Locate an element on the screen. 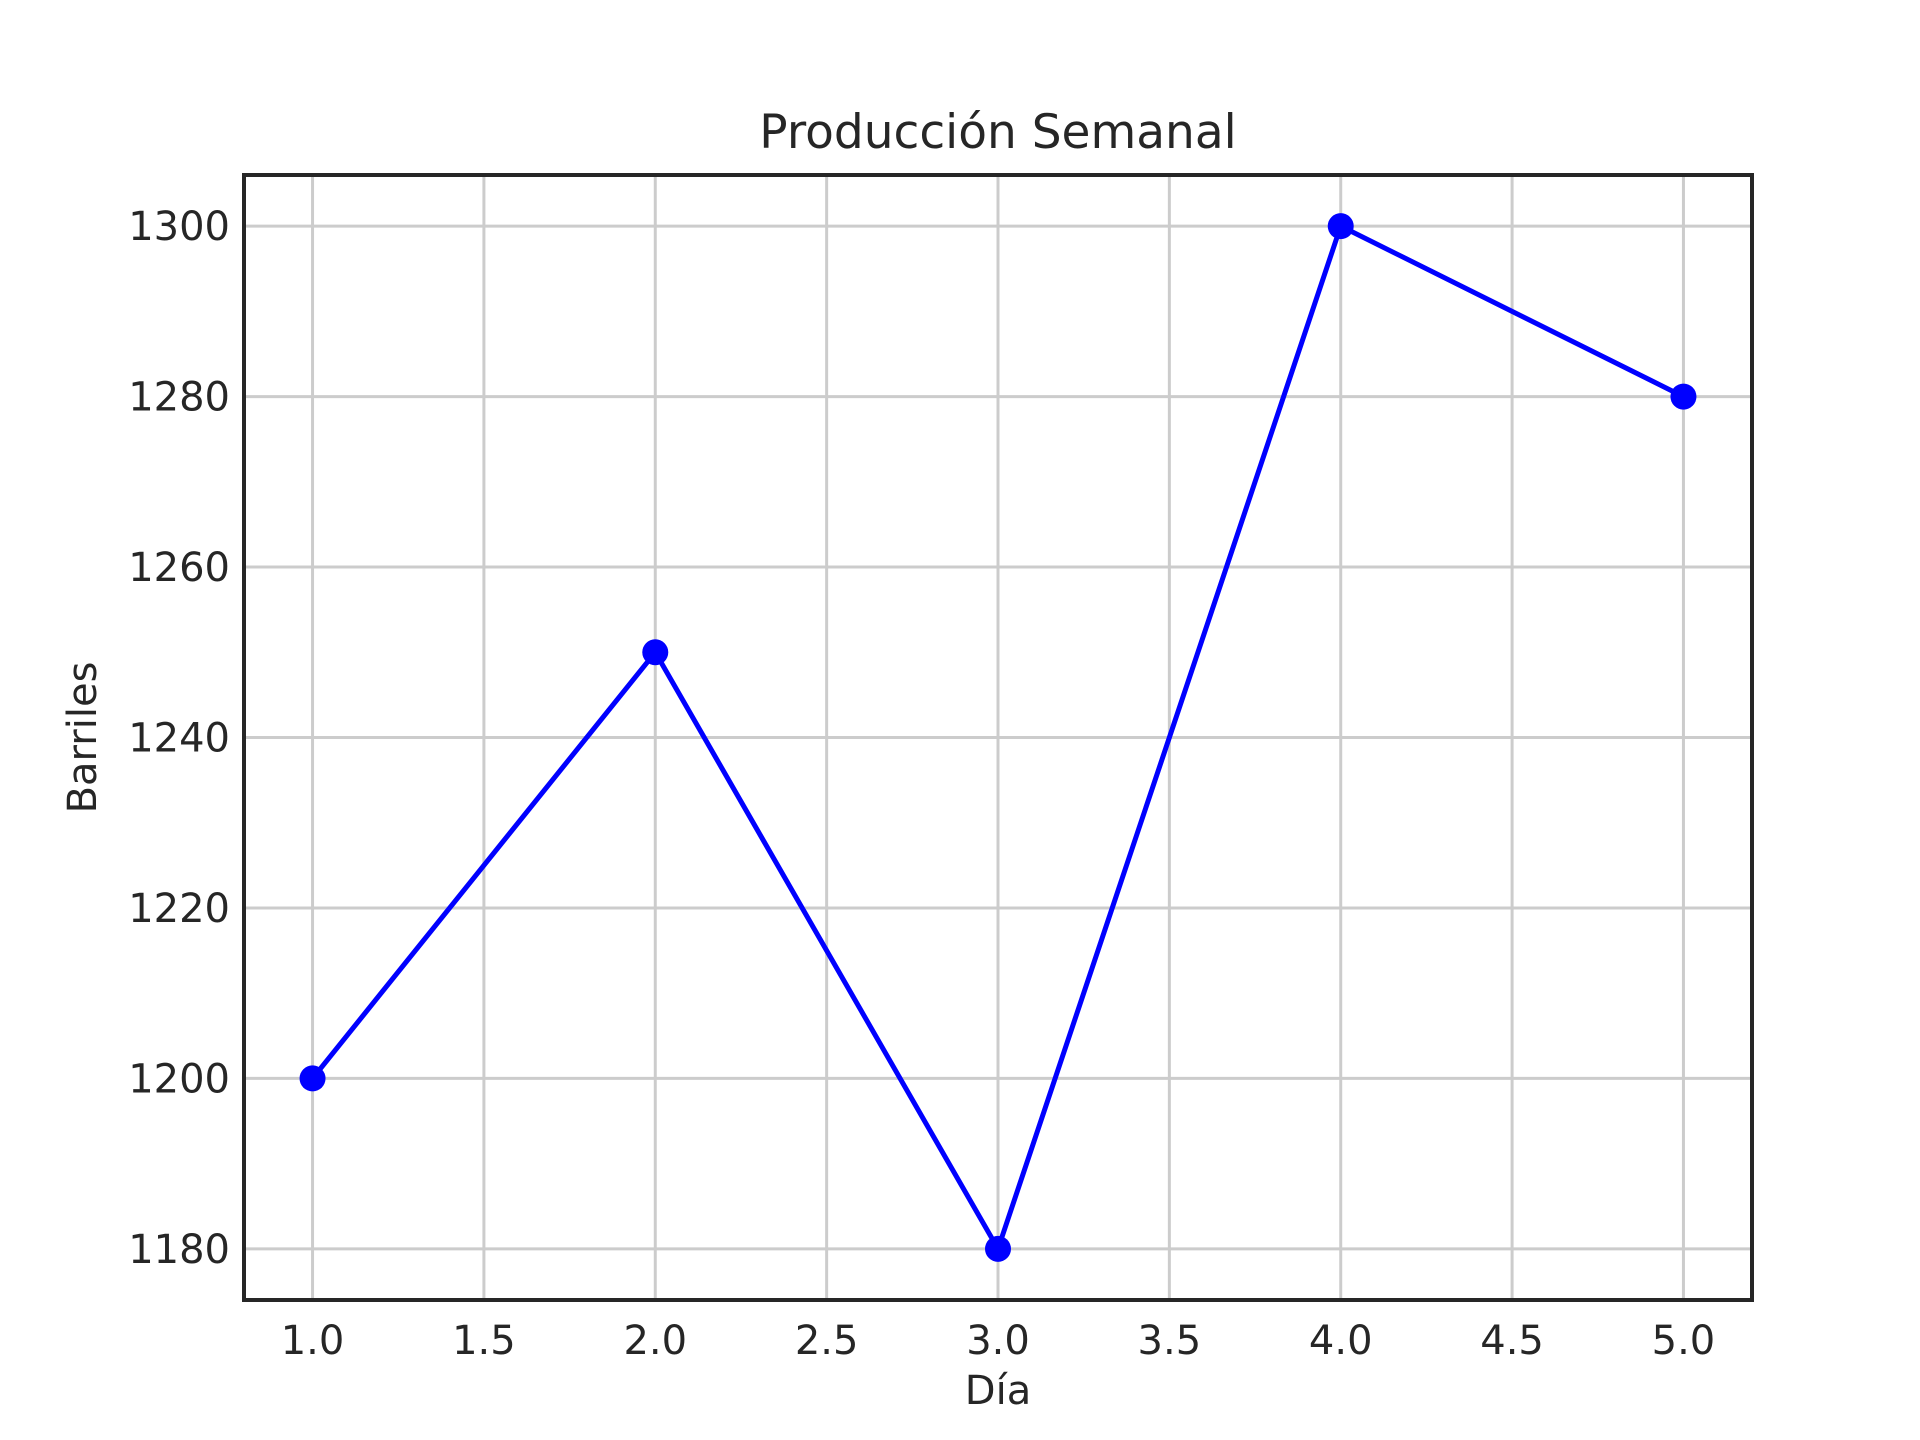  x-tick-label: 1.5 is located at coordinates (484, 1341).